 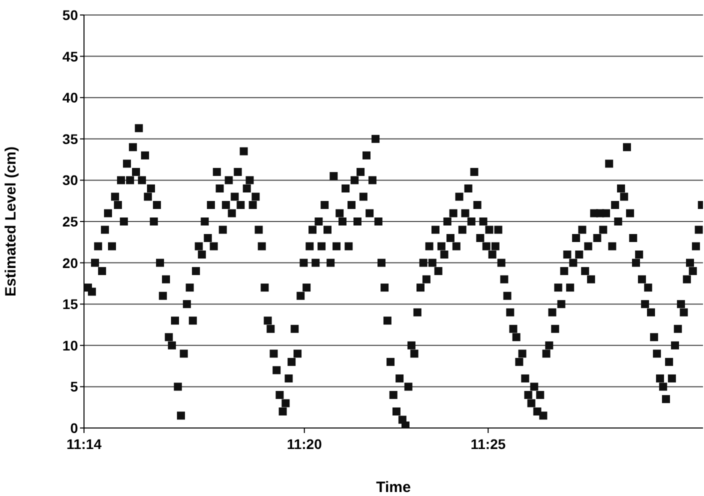 I want to click on y-tick-label: 45, so click(x=70, y=56).